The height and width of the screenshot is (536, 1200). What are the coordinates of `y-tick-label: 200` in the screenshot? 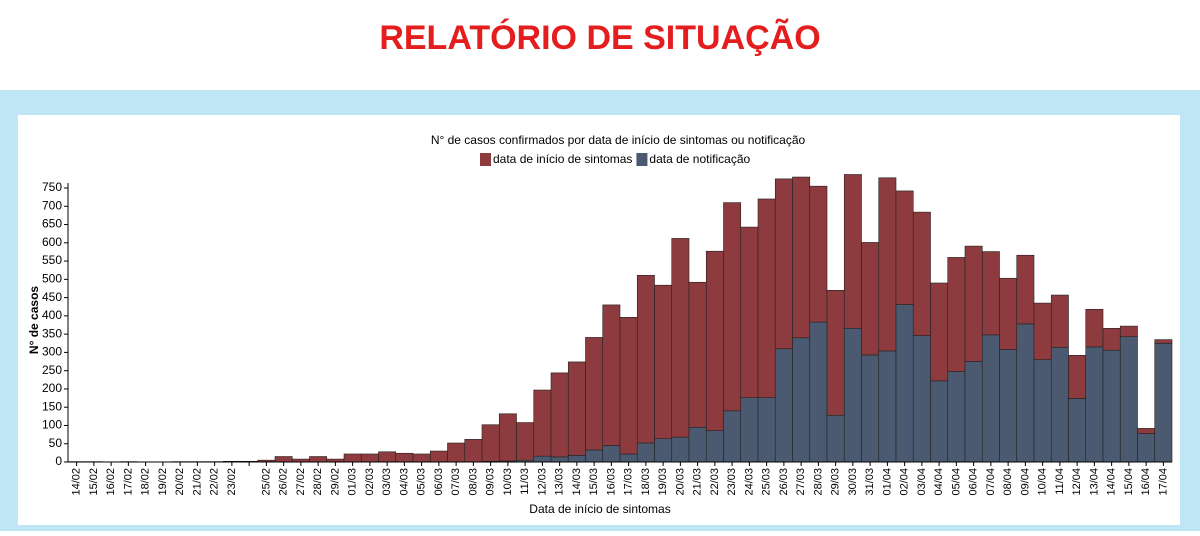 It's located at (52, 388).